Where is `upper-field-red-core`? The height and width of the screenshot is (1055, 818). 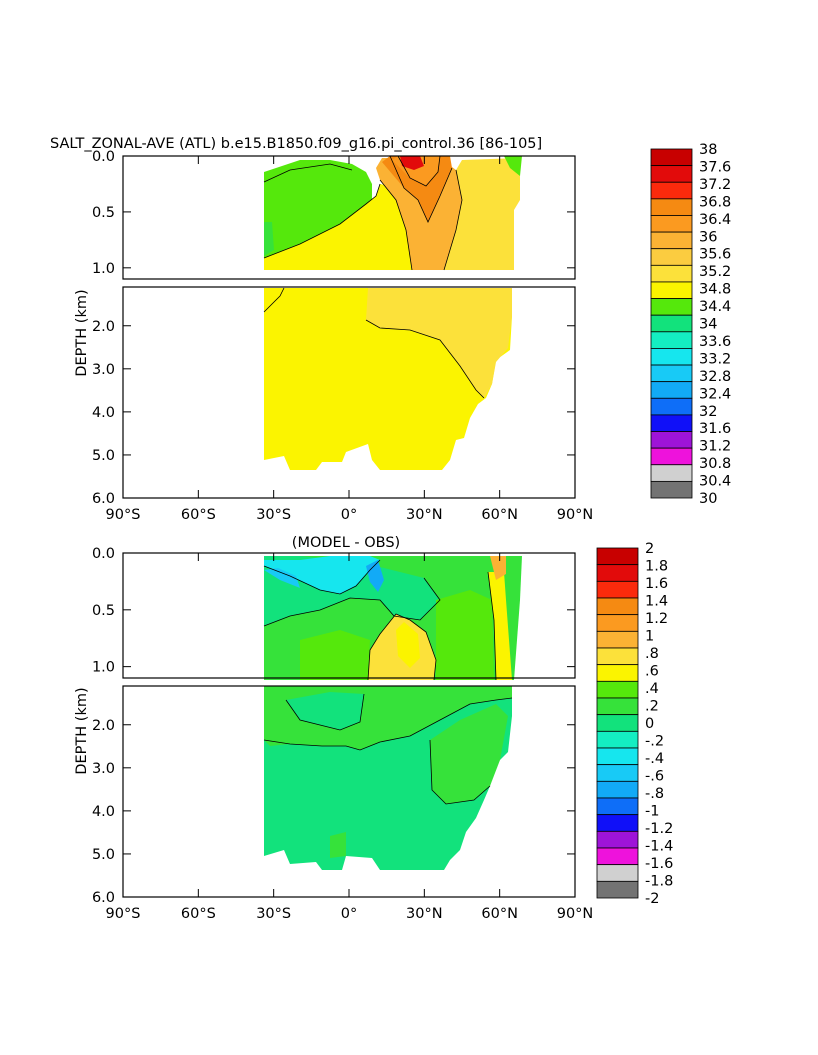
upper-field-red-core is located at coordinates (412, 163).